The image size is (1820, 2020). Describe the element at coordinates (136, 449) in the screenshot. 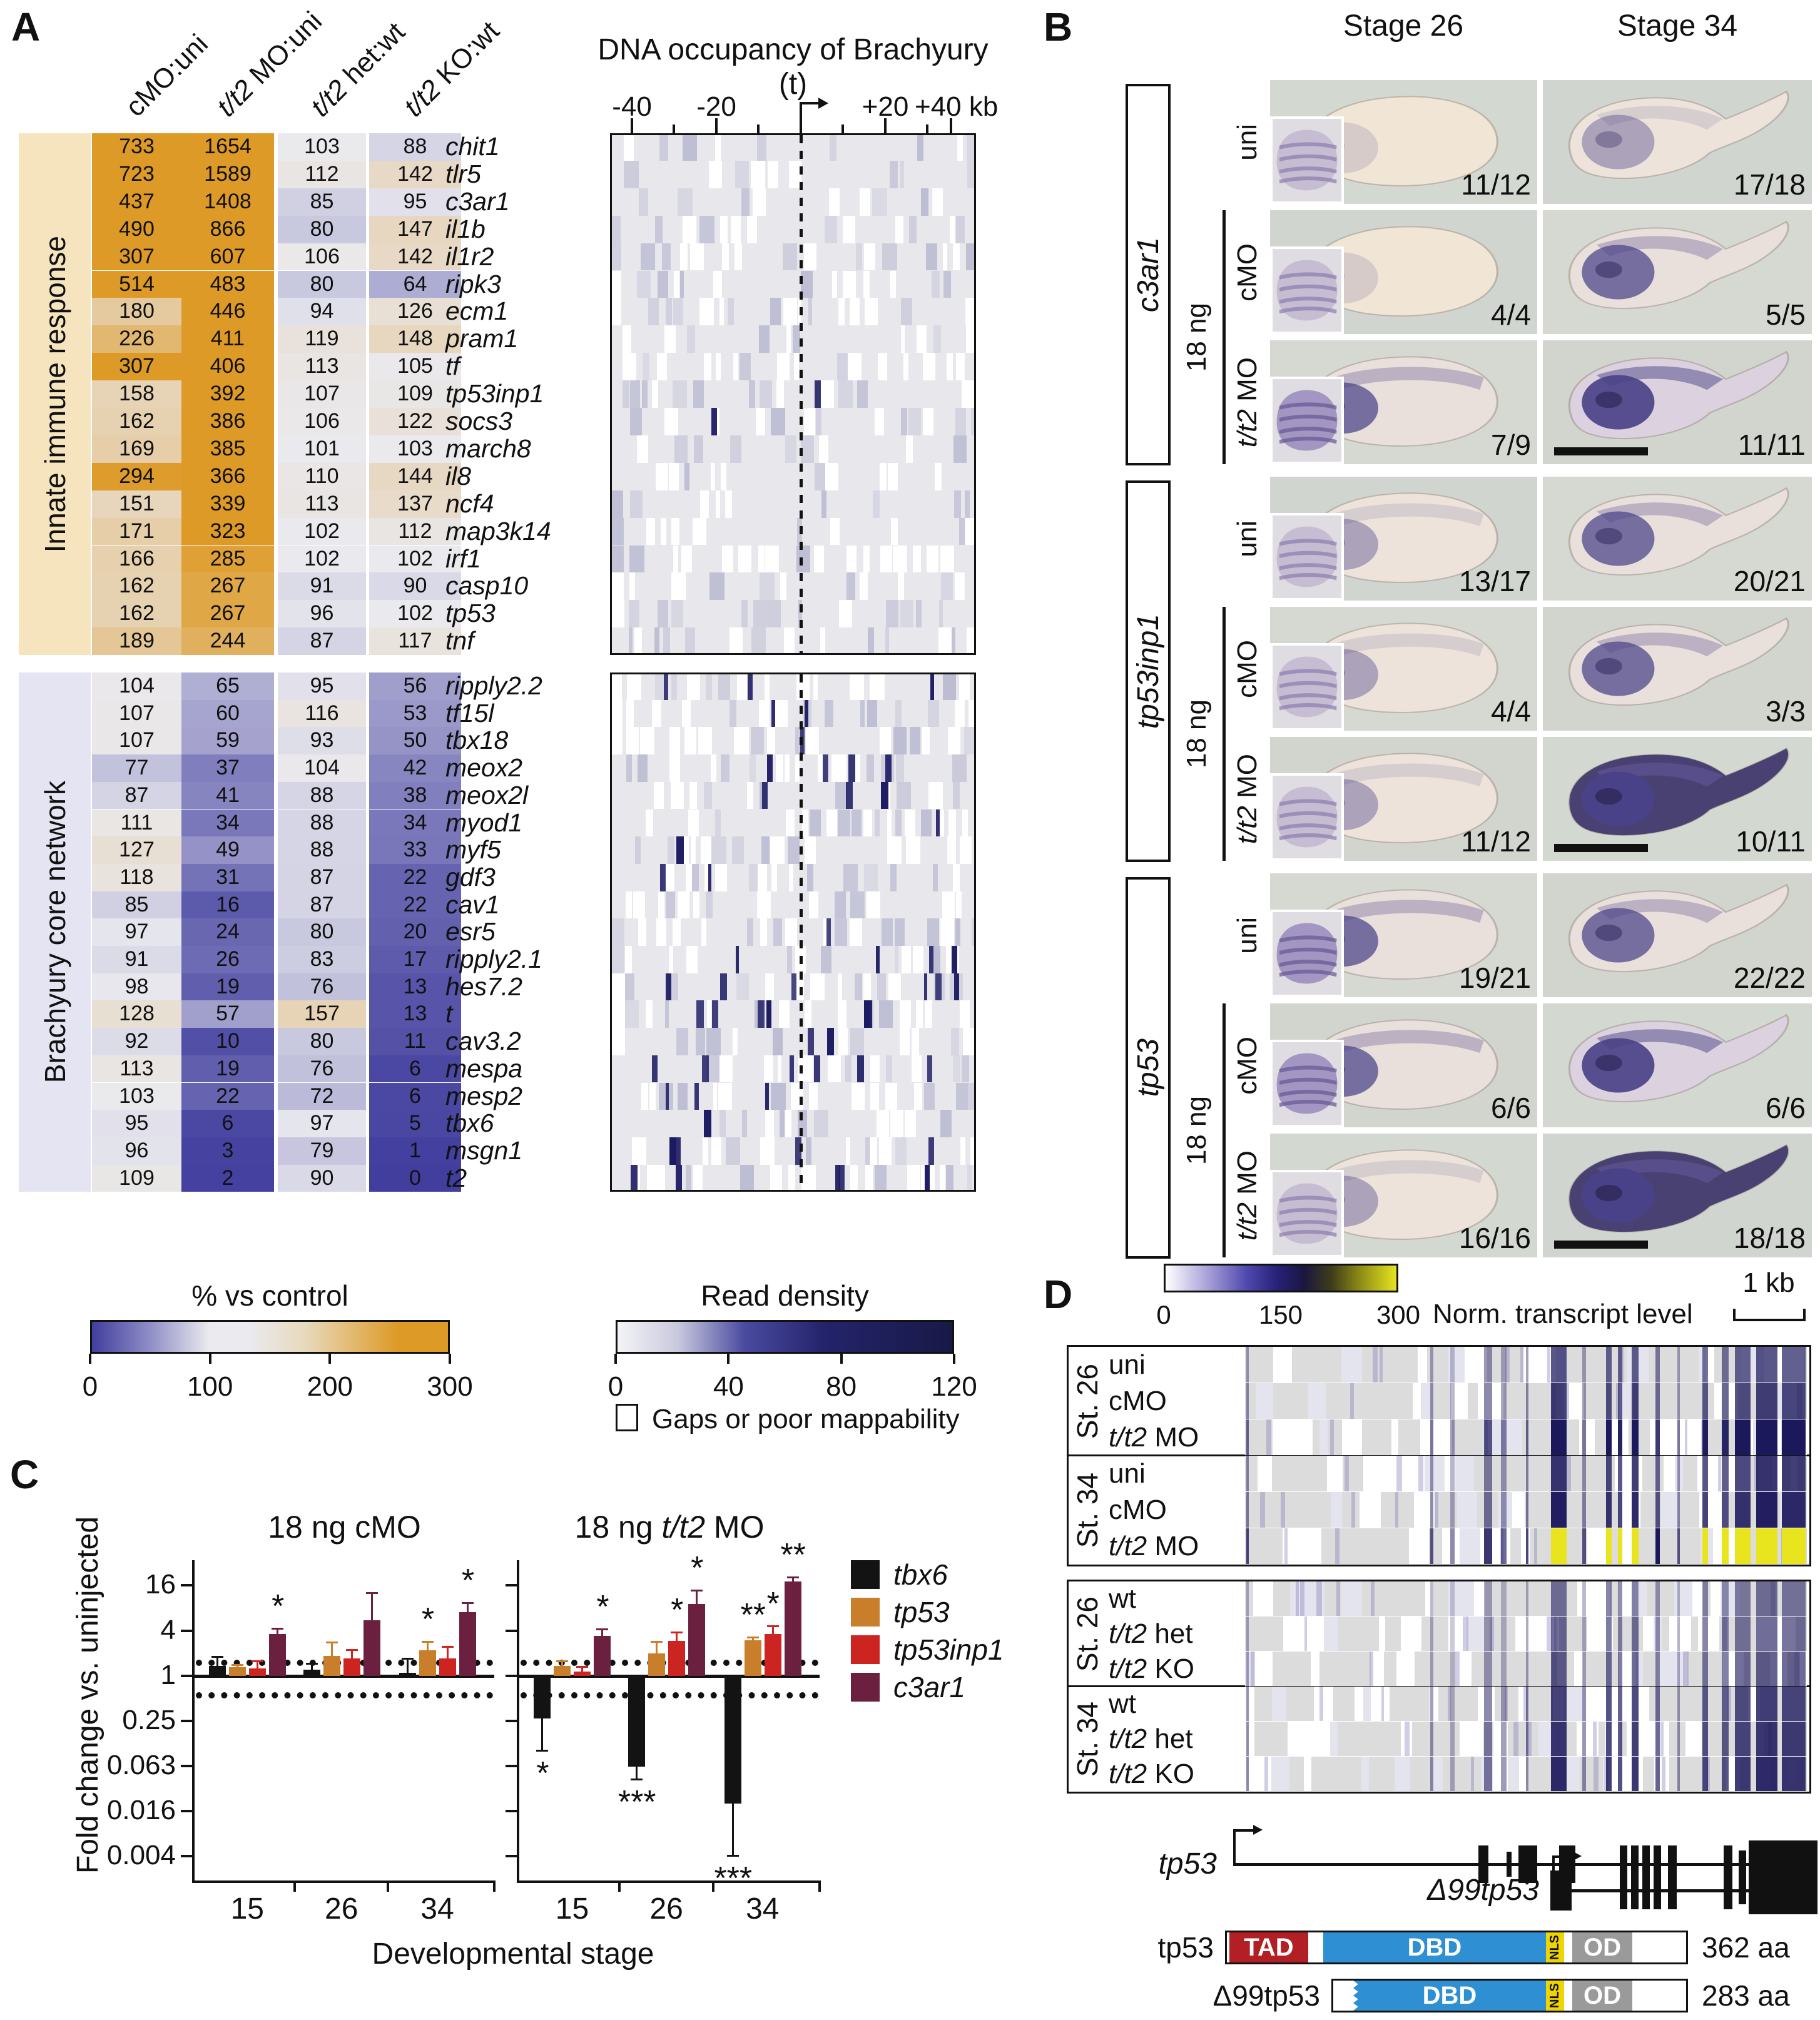

I see `heatmap-cell: 169` at that location.